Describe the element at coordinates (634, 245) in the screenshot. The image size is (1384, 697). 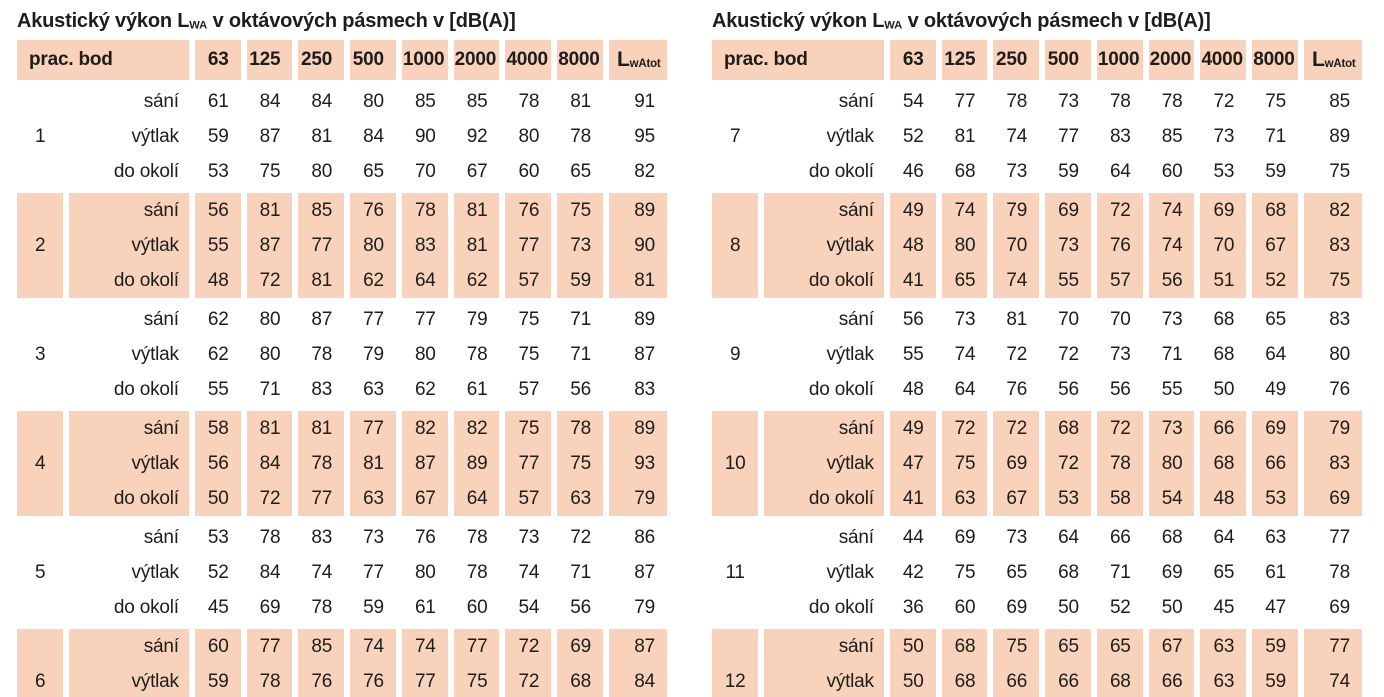
I see `value-cell: 90` at that location.